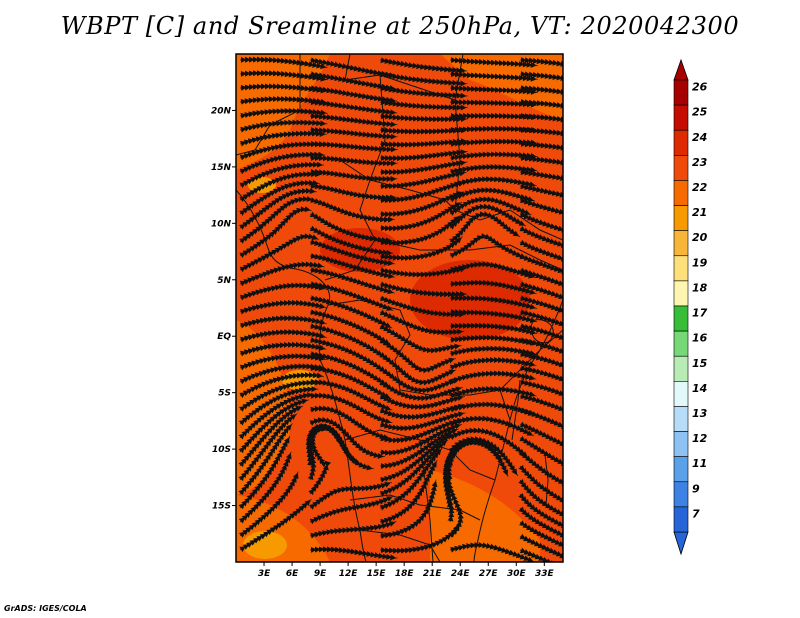 This screenshot has width=800, height=618. What do you see at coordinates (224, 394) in the screenshot?
I see `lat-label: 5S` at bounding box center [224, 394].